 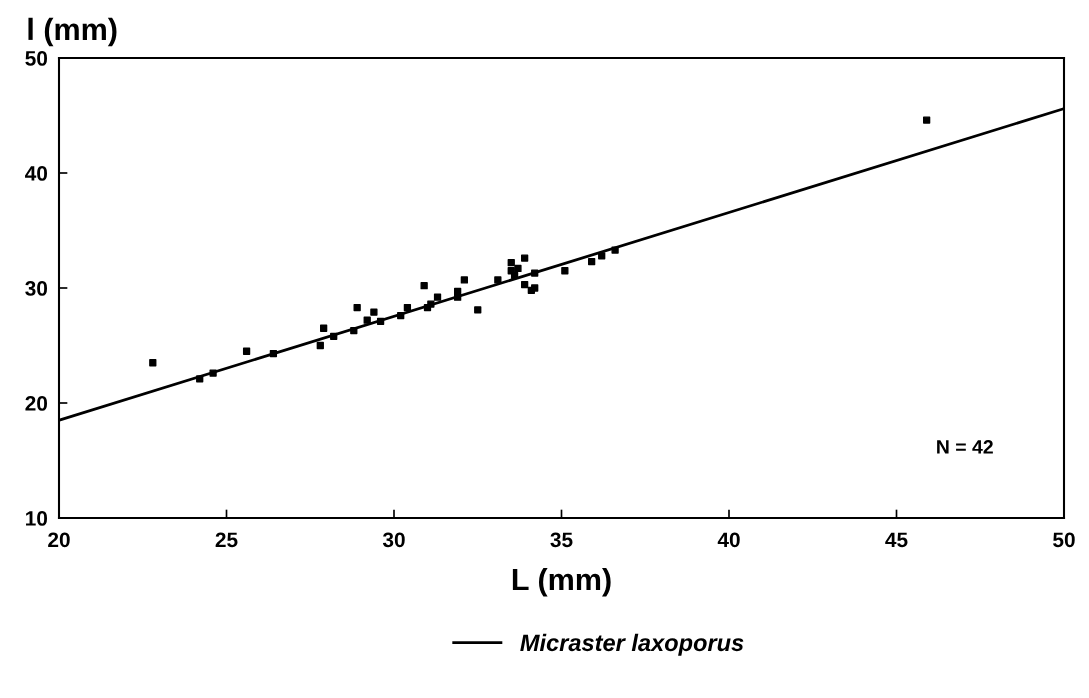 What do you see at coordinates (36, 173) in the screenshot?
I see `y-tick-label: 40` at bounding box center [36, 173].